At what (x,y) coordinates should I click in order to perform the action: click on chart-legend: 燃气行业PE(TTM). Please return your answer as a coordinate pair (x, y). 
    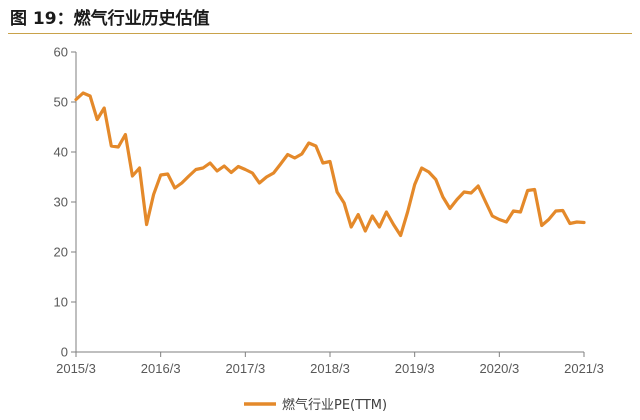
    Looking at the image, I should click on (315, 405).